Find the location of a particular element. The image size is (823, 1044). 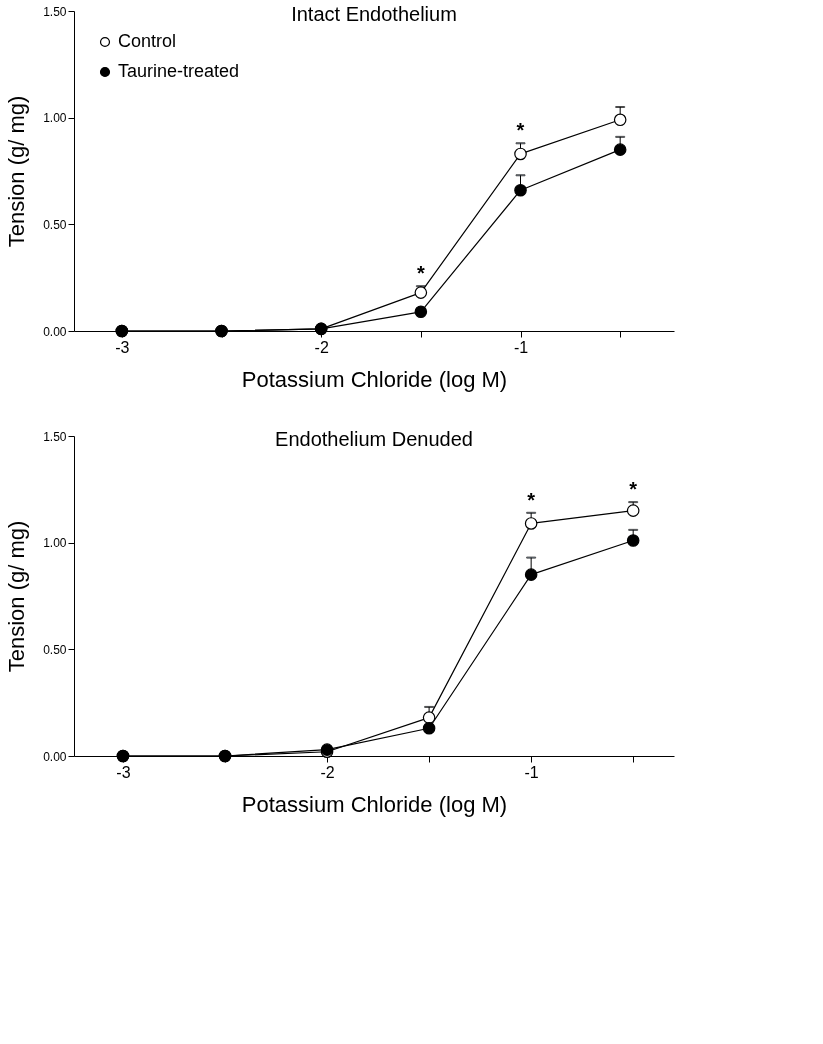

legend-label: Control is located at coordinates (147, 41).